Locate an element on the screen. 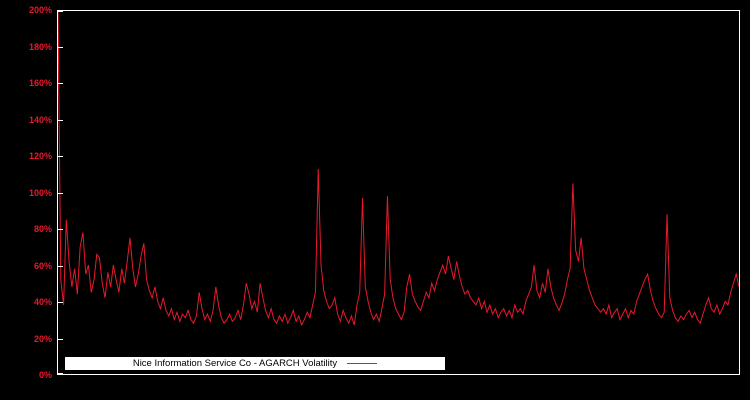 The height and width of the screenshot is (400, 750). y-axis-label: 160% is located at coordinates (40, 83).